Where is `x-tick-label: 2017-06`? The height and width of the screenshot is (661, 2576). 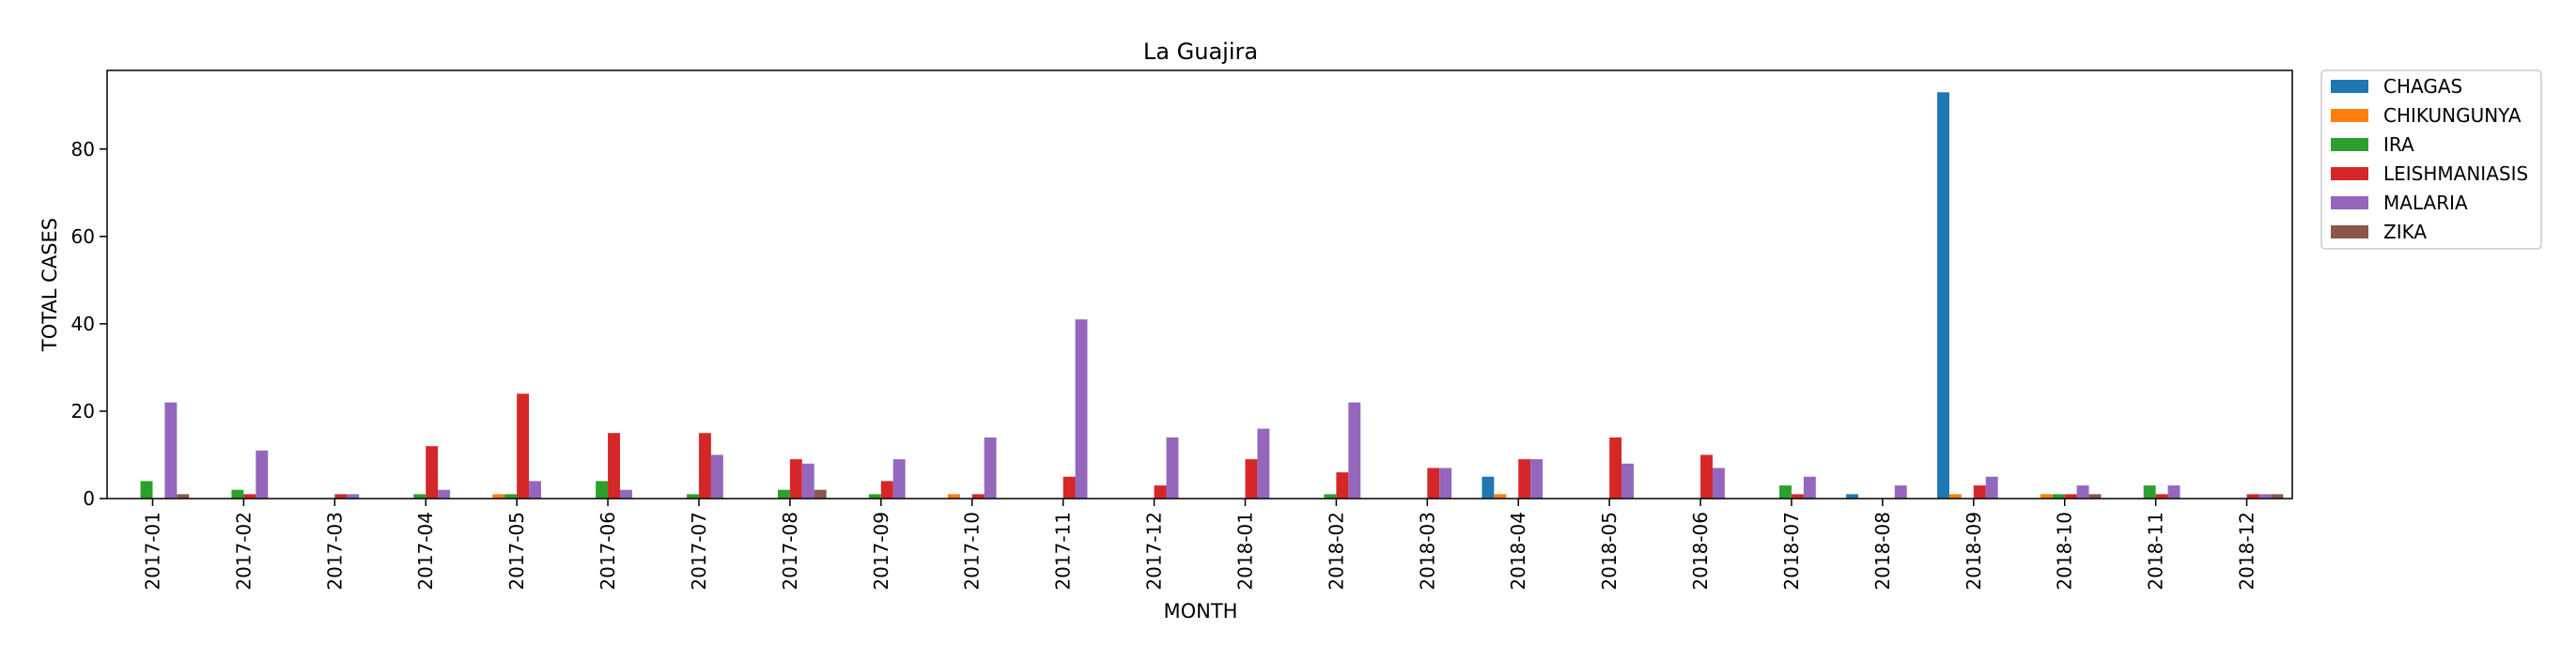
x-tick-label: 2017-06 is located at coordinates (608, 551).